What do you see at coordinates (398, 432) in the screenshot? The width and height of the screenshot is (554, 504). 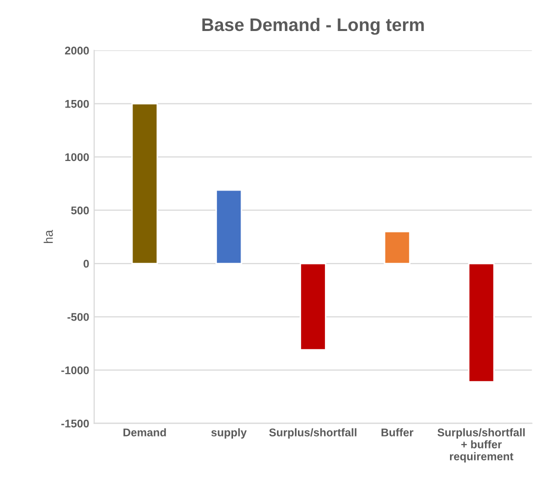 I see `x-tick-label: Buffer` at bounding box center [398, 432].